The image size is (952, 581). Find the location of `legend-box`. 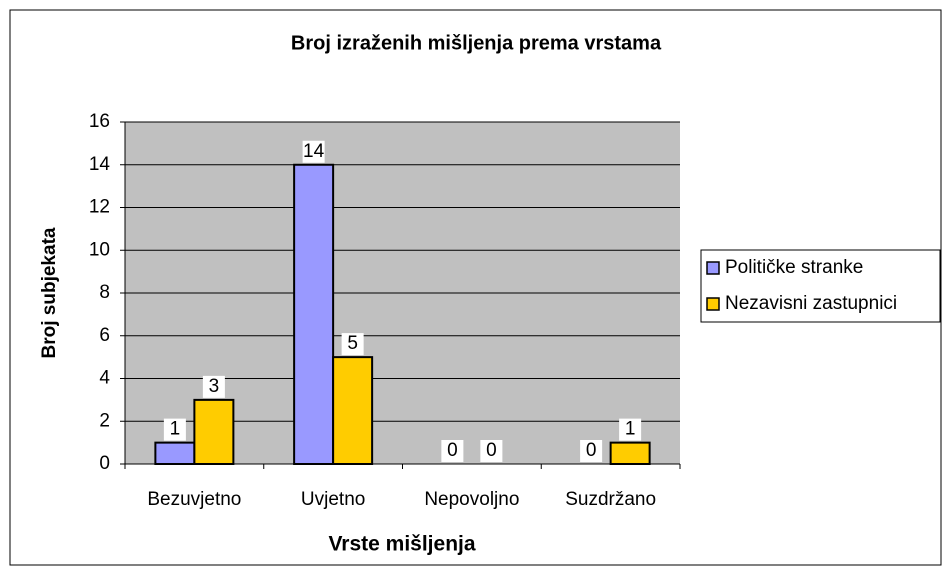

legend-box is located at coordinates (820, 286).